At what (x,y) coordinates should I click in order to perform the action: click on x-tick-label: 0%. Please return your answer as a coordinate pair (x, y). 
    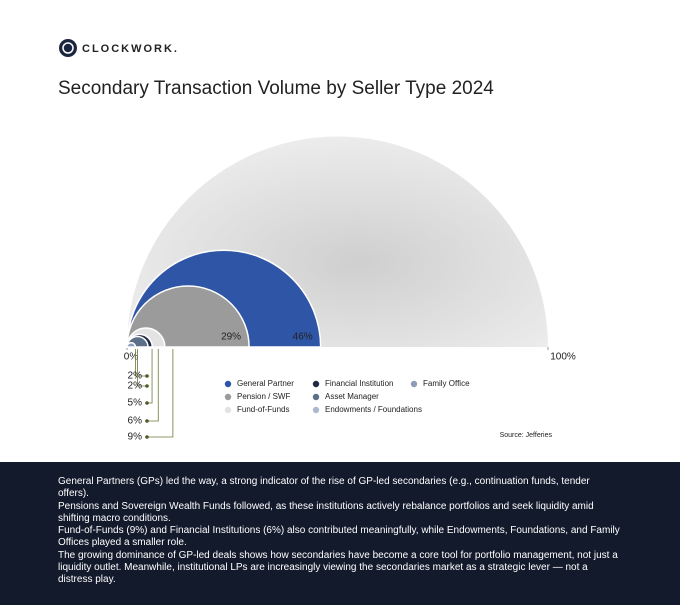
    Looking at the image, I should click on (131, 357).